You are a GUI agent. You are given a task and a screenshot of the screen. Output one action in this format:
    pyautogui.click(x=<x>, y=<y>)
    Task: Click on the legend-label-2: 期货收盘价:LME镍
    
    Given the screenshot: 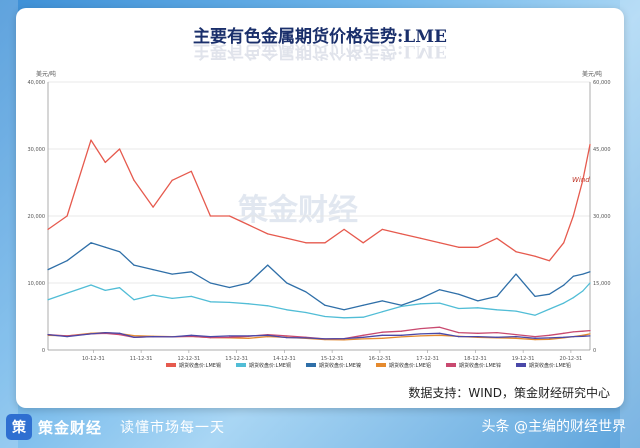 What is the action you would take?
    pyautogui.click(x=340, y=365)
    